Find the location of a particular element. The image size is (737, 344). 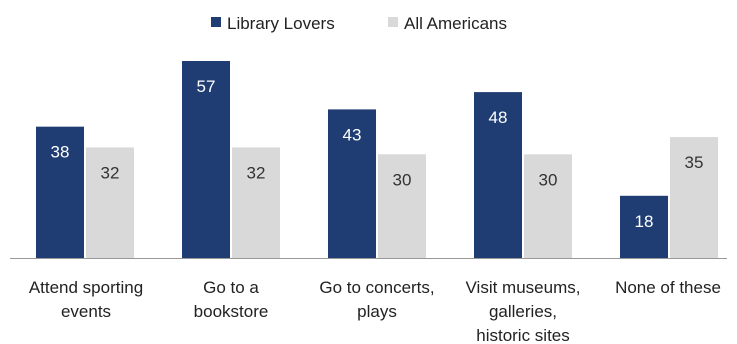

x-tick-label-2-1: plays is located at coordinates (377, 311).